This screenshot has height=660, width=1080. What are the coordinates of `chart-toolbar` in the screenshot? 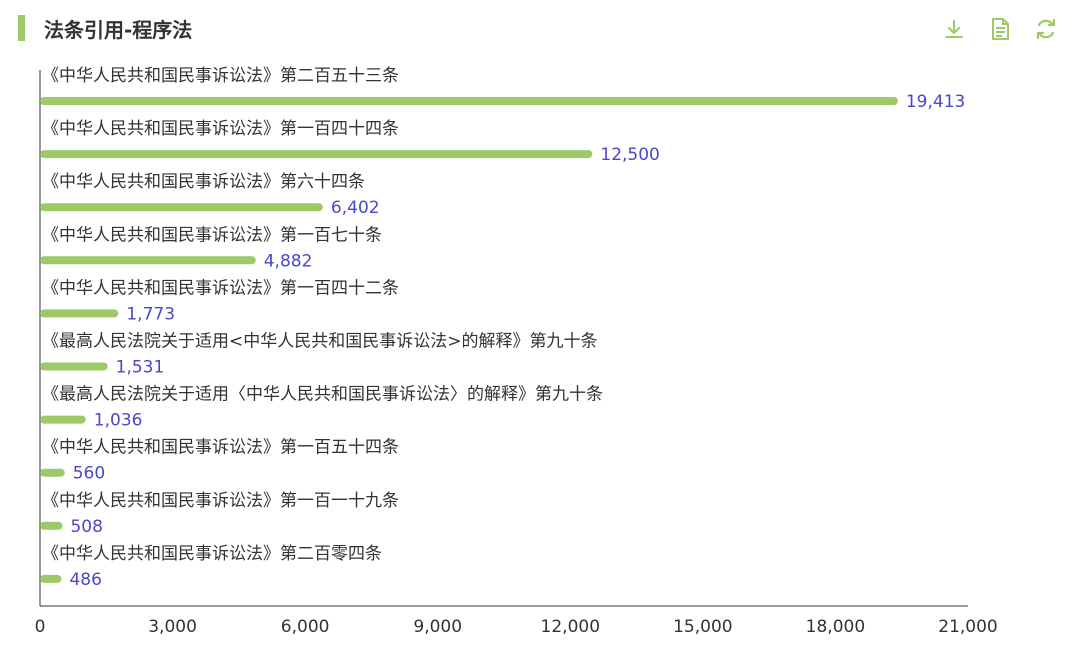 It's located at (993, 29).